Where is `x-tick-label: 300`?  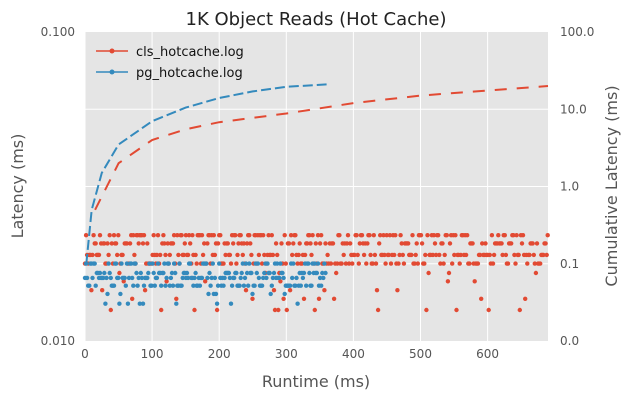 x-tick-label: 300 is located at coordinates (286, 354).